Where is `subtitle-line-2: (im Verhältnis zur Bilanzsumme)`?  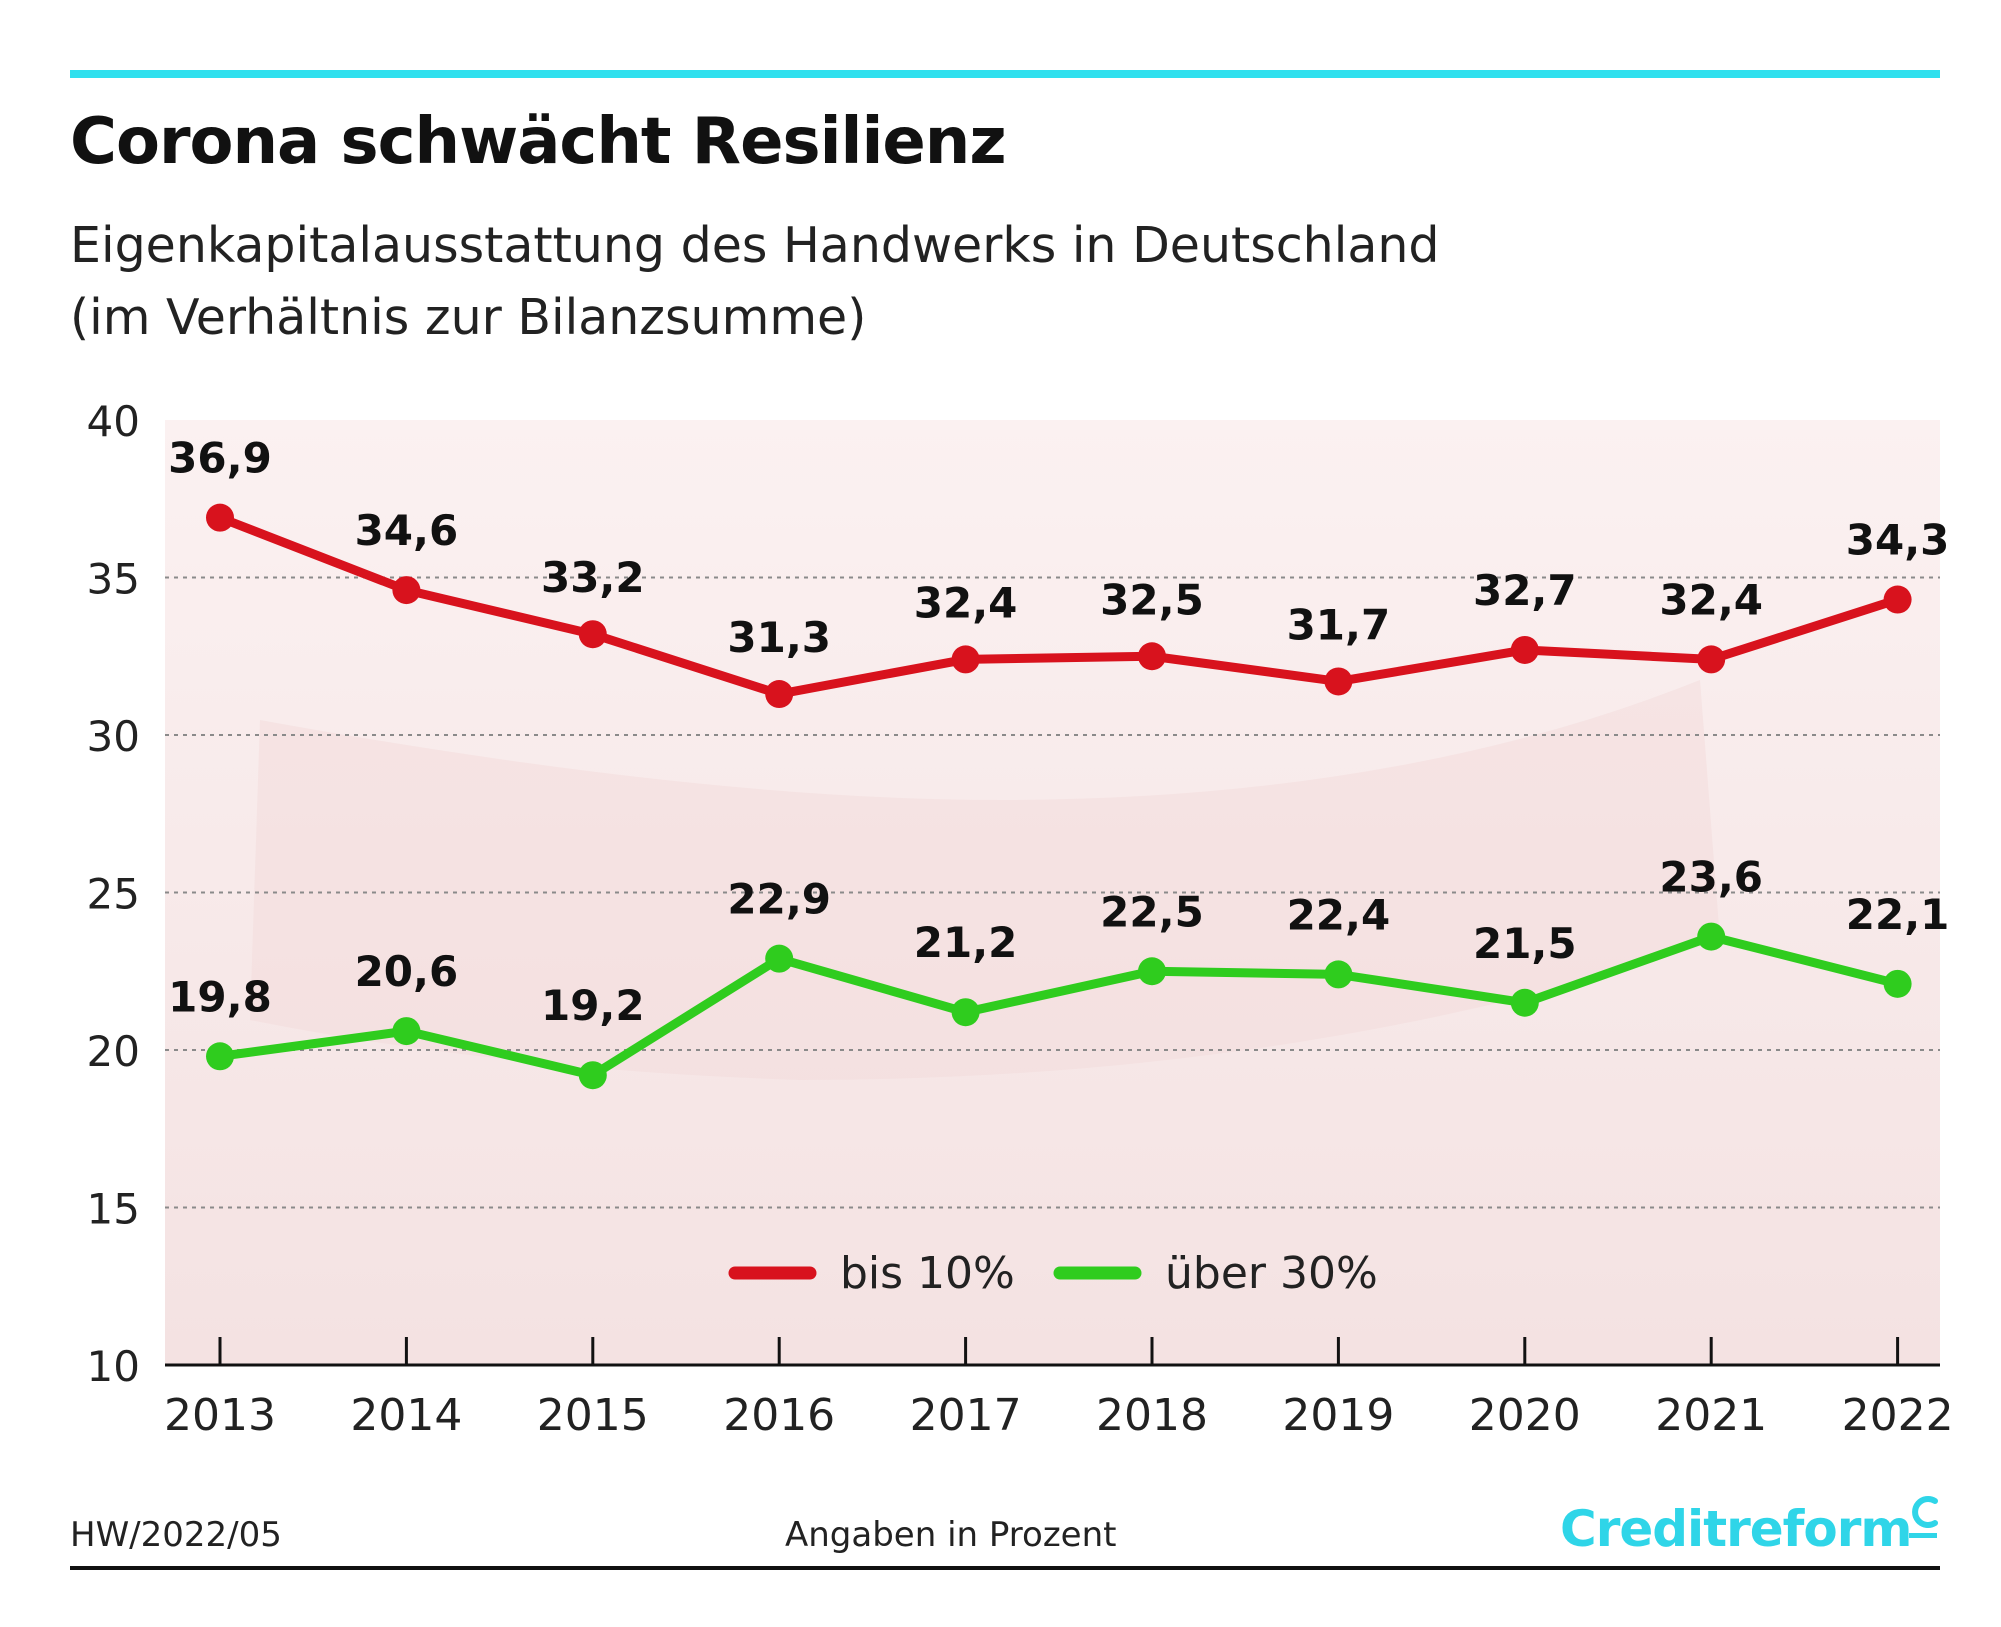 subtitle-line-2: (im Verhältnis zur Bilanzsumme) is located at coordinates (468, 317).